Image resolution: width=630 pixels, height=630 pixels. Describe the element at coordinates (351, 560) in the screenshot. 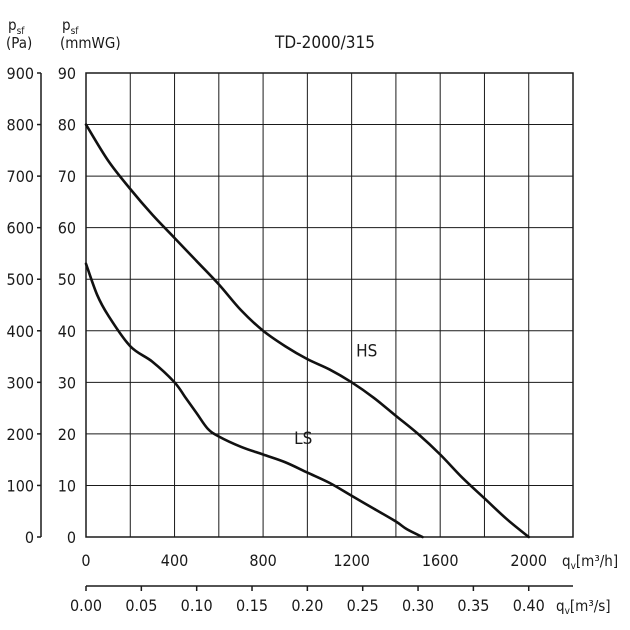

I see `x-tick-label-m3h: 1200` at that location.